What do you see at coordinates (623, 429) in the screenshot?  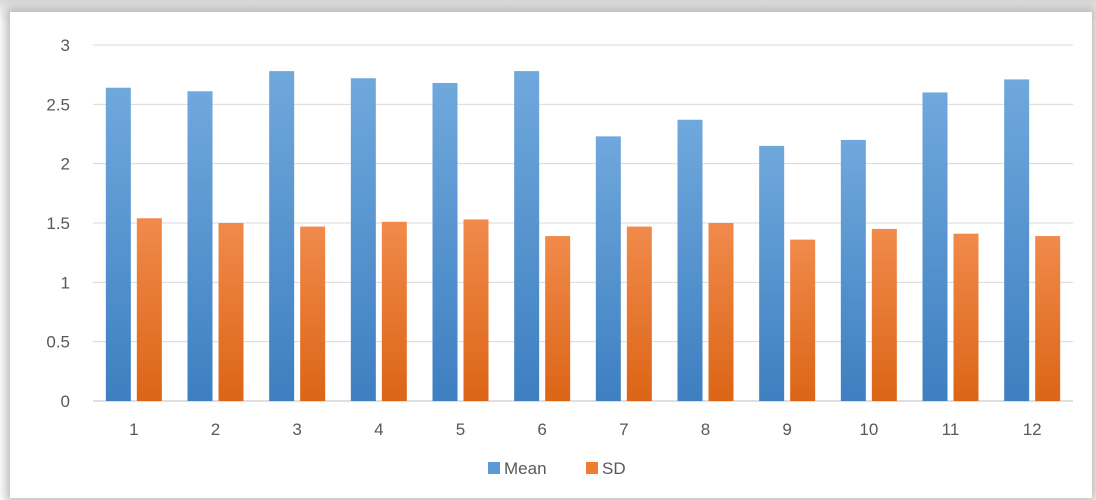 I see `x-tick-label: 7` at bounding box center [623, 429].